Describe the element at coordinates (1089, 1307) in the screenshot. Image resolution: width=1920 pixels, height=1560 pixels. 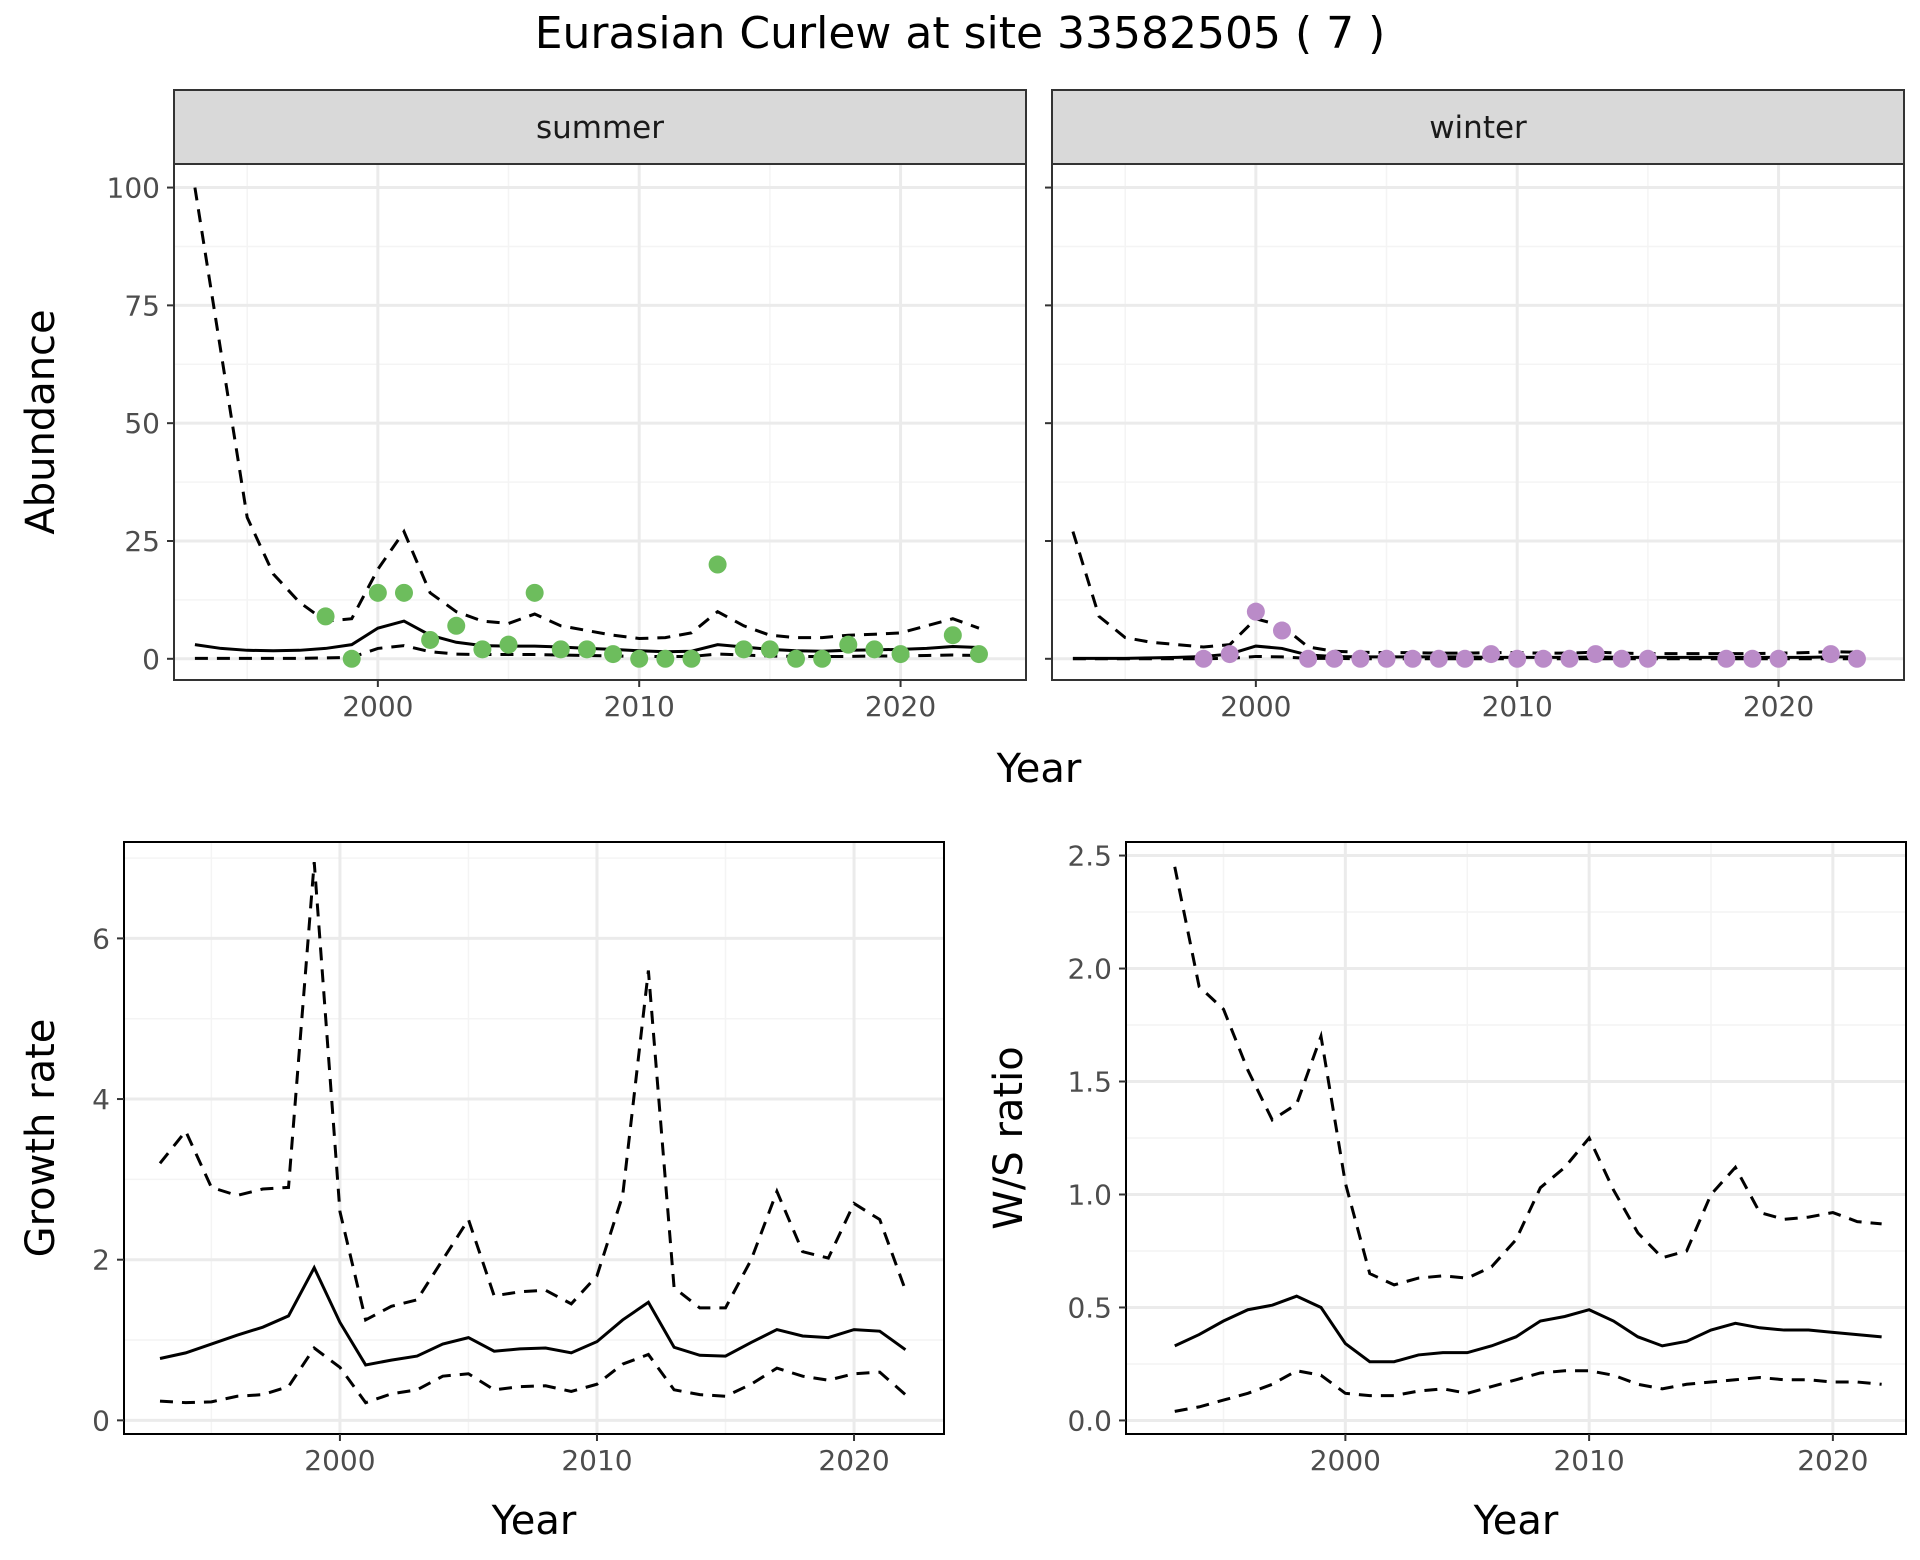
I see `y-tick-label: 0.5` at that location.